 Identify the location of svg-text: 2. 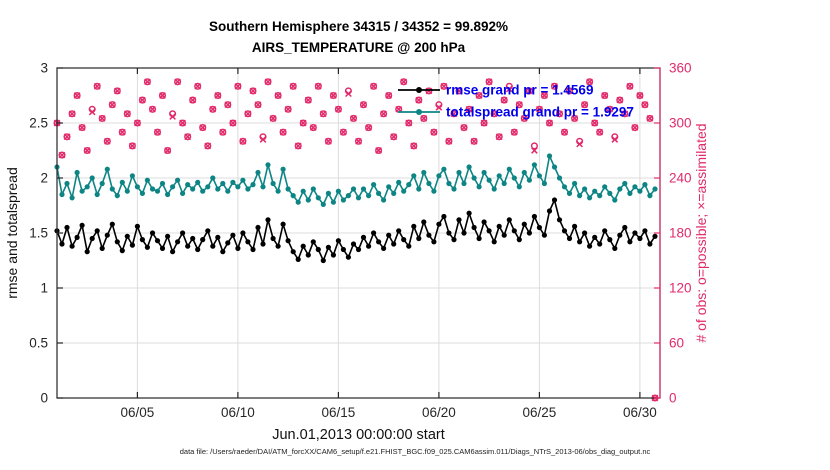
(44, 178).